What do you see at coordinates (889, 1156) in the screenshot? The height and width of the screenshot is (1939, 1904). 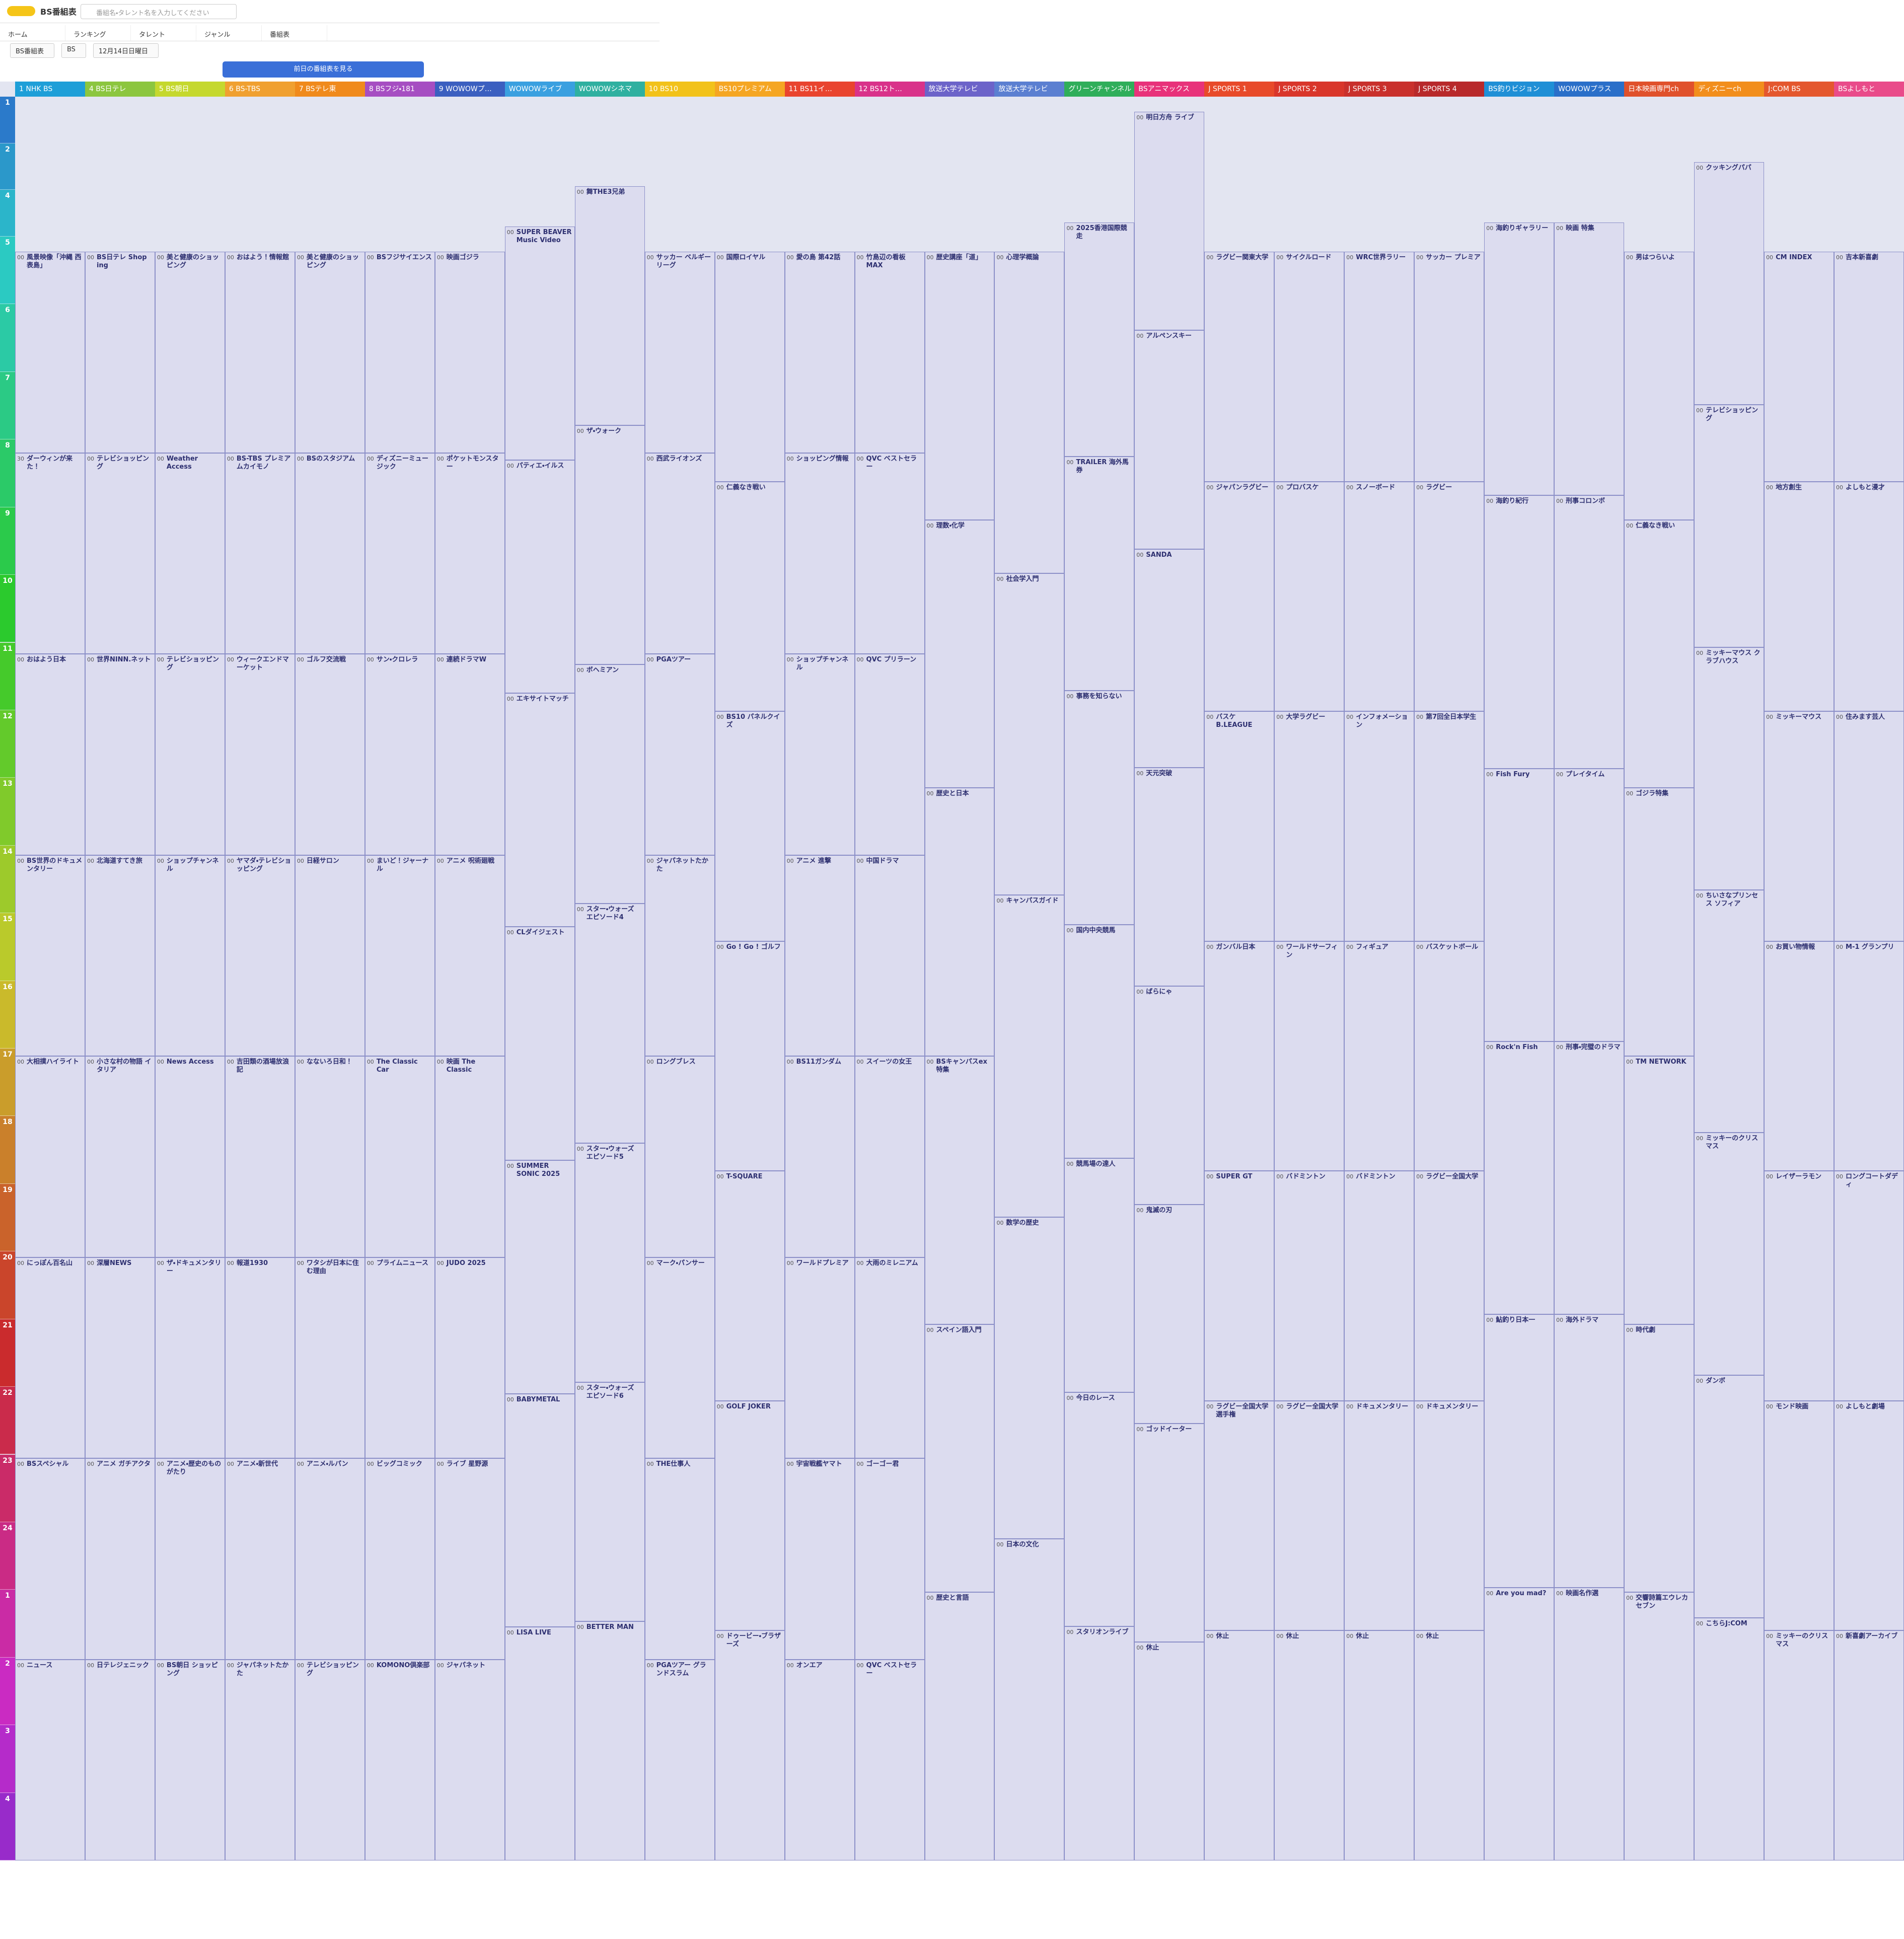 I see `program-cell: 00 スイーツの女王` at bounding box center [889, 1156].